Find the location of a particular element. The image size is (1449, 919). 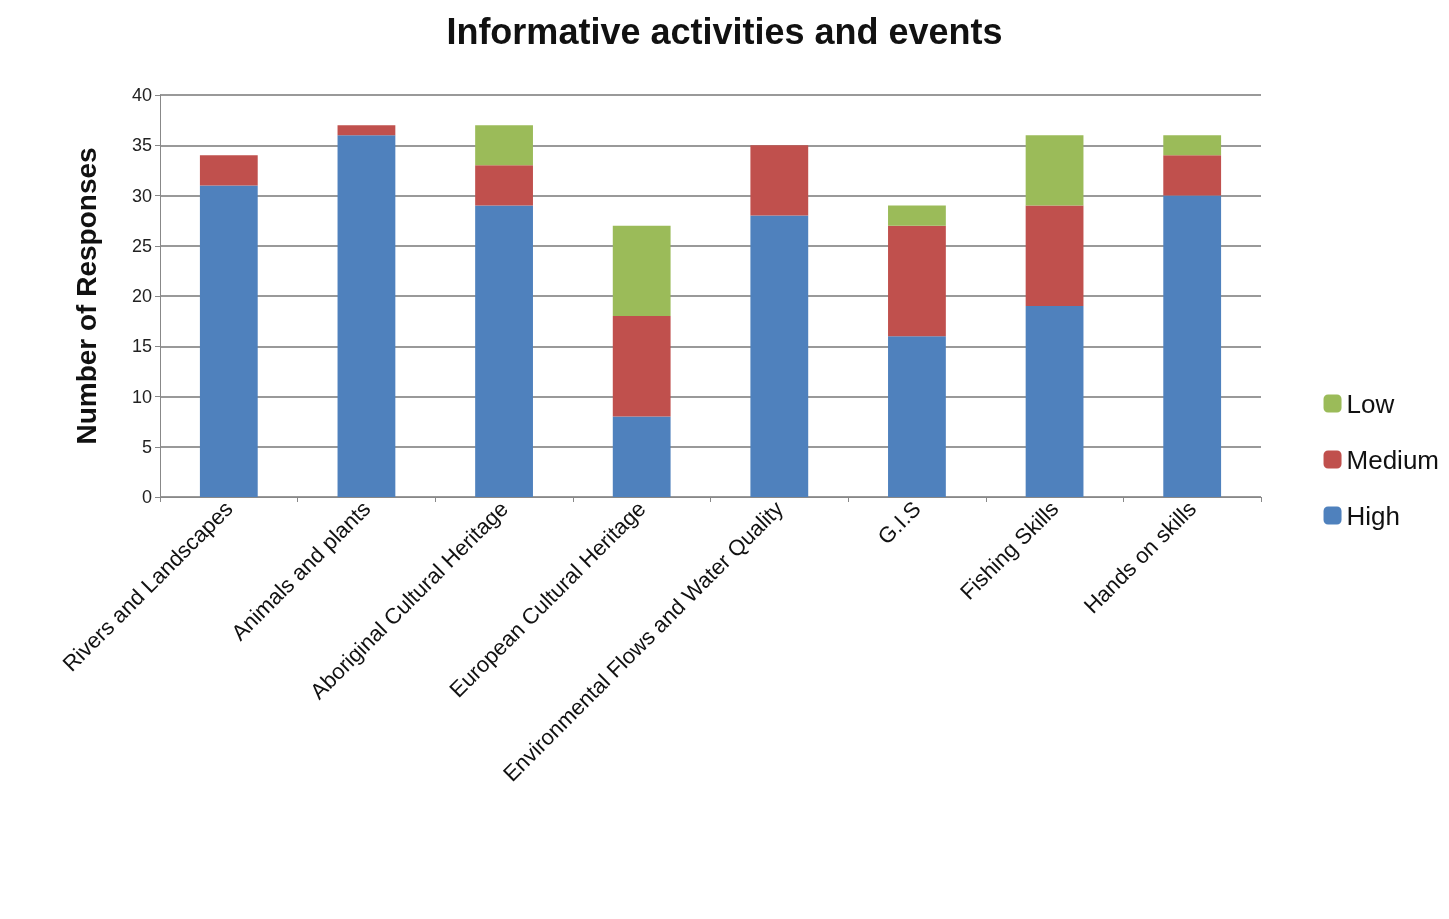

legend-label: Low is located at coordinates (1370, 403).